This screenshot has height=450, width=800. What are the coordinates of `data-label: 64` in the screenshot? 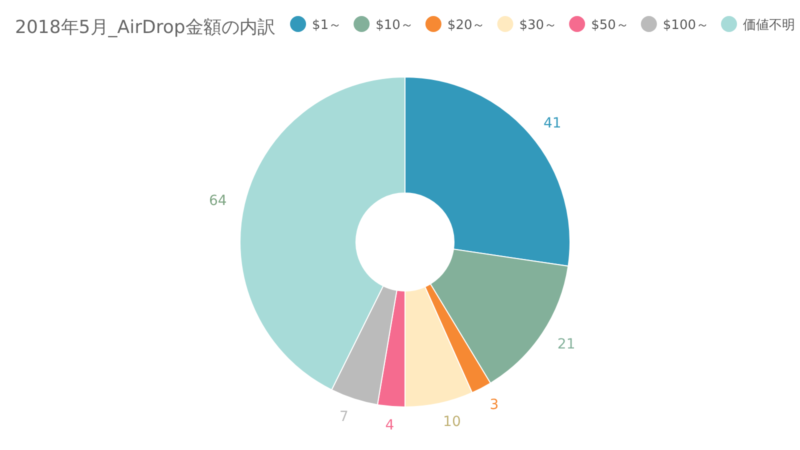 It's located at (218, 201).